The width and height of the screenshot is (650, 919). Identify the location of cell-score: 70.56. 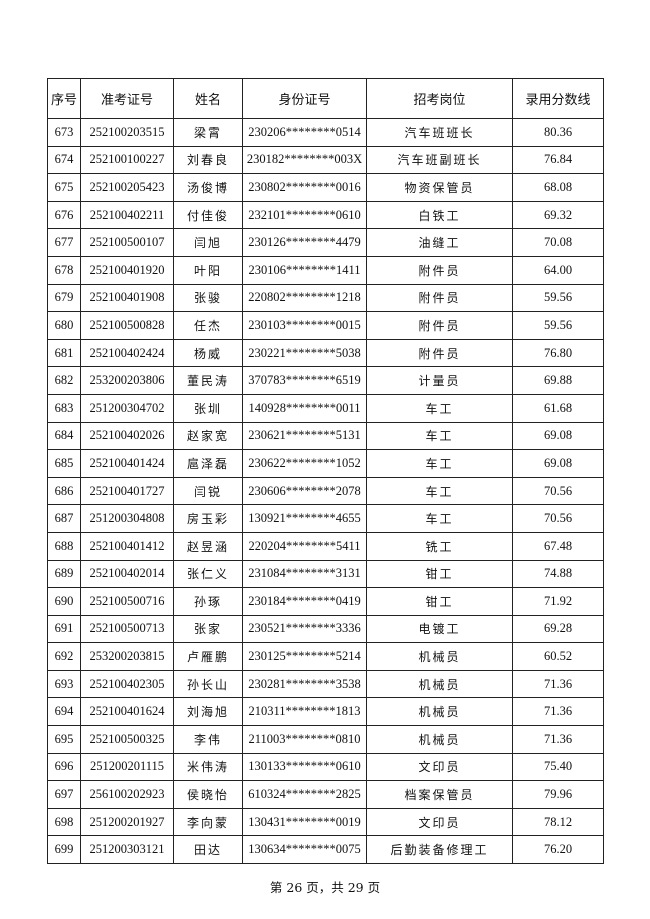
(558, 518).